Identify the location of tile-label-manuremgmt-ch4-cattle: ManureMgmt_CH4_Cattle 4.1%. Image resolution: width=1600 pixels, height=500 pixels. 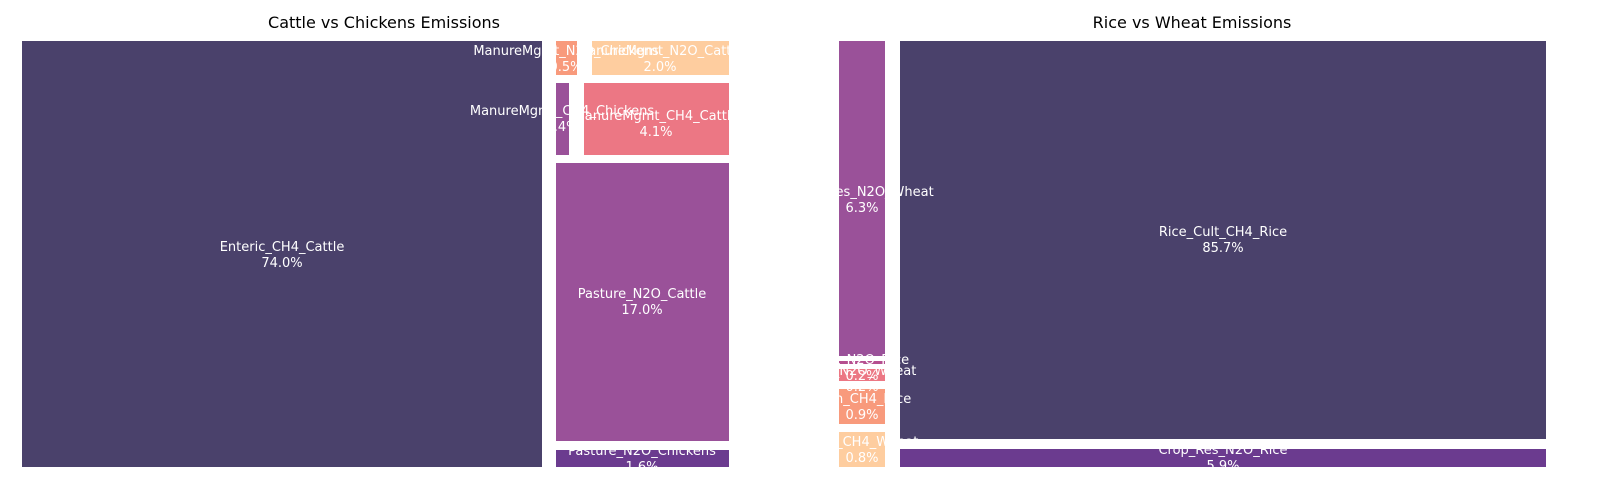
(656, 124).